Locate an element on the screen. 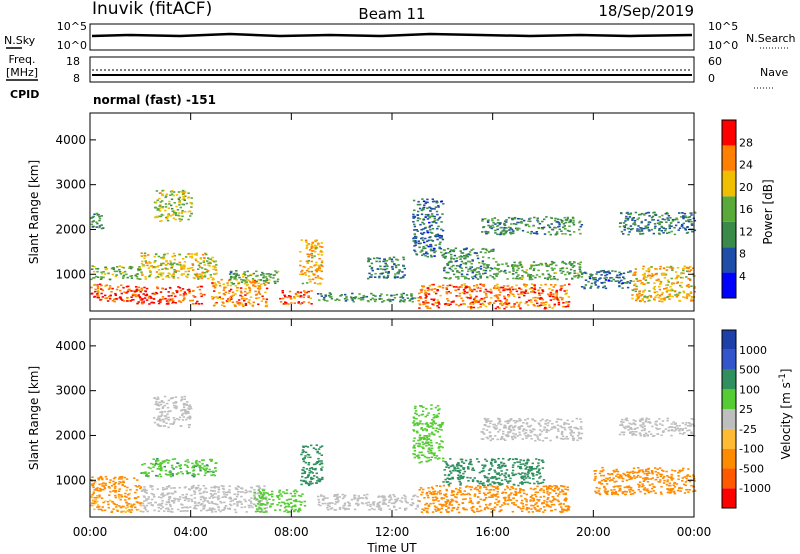 This screenshot has width=800, height=554. nsky-trace is located at coordinates (392, 35).